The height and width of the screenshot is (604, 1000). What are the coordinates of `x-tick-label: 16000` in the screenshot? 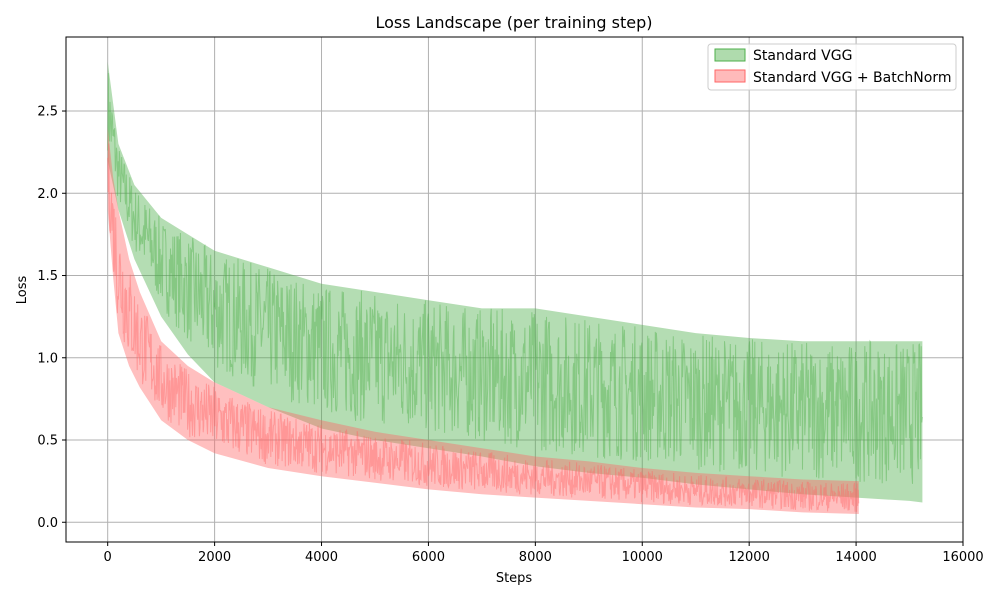 It's located at (962, 557).